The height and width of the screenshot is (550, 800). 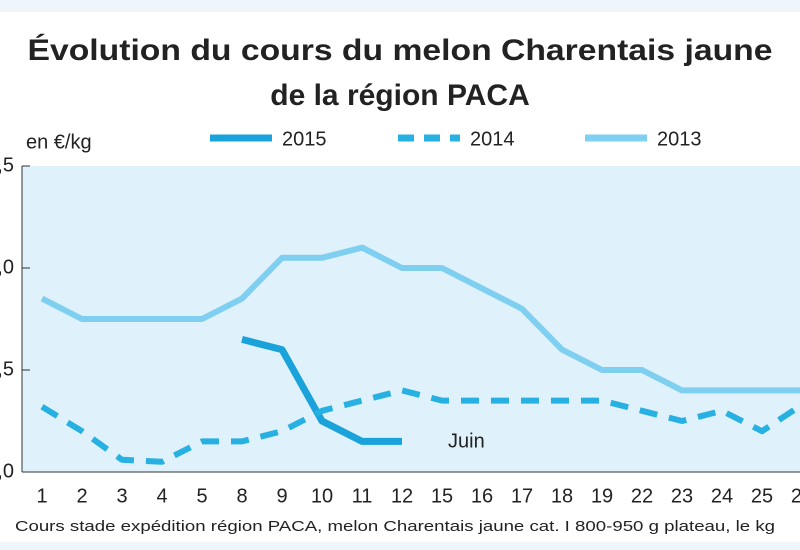 I want to click on y-tick-label: 1,0, so click(x=7, y=471).